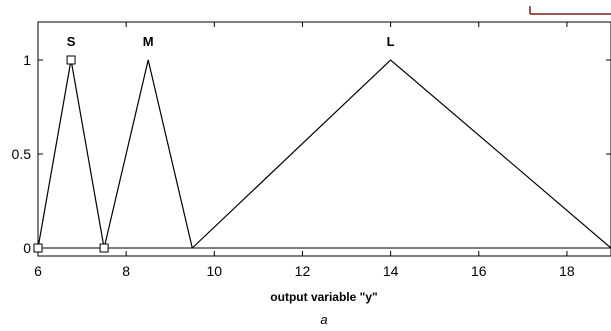 This screenshot has height=331, width=611. I want to click on mf-label-l: L, so click(391, 41).